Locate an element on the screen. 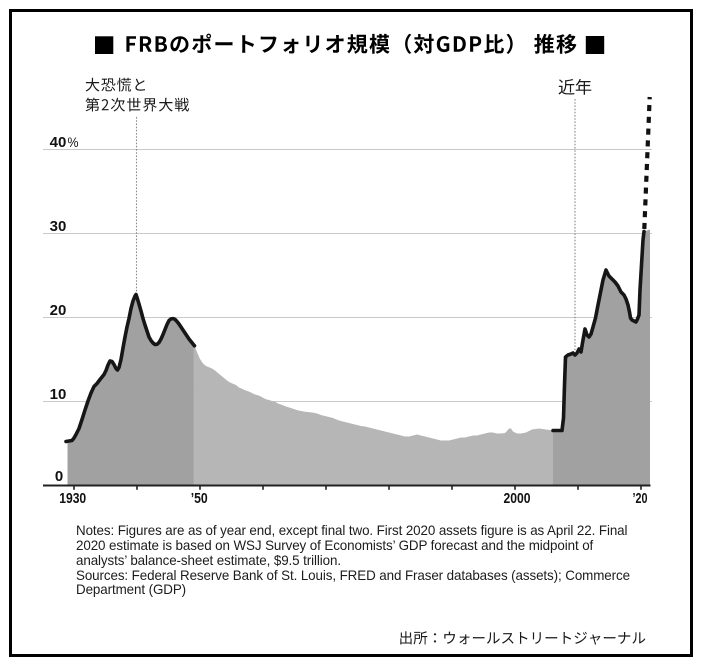  svg-text: 2000 is located at coordinates (517, 498).